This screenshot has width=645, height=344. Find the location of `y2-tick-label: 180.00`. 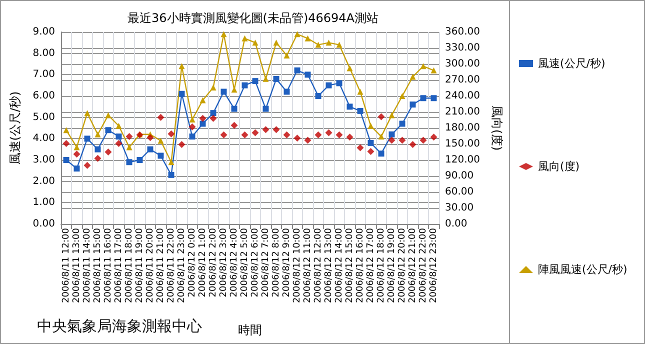

y2-tick-label: 180.00 is located at coordinates (462, 128).